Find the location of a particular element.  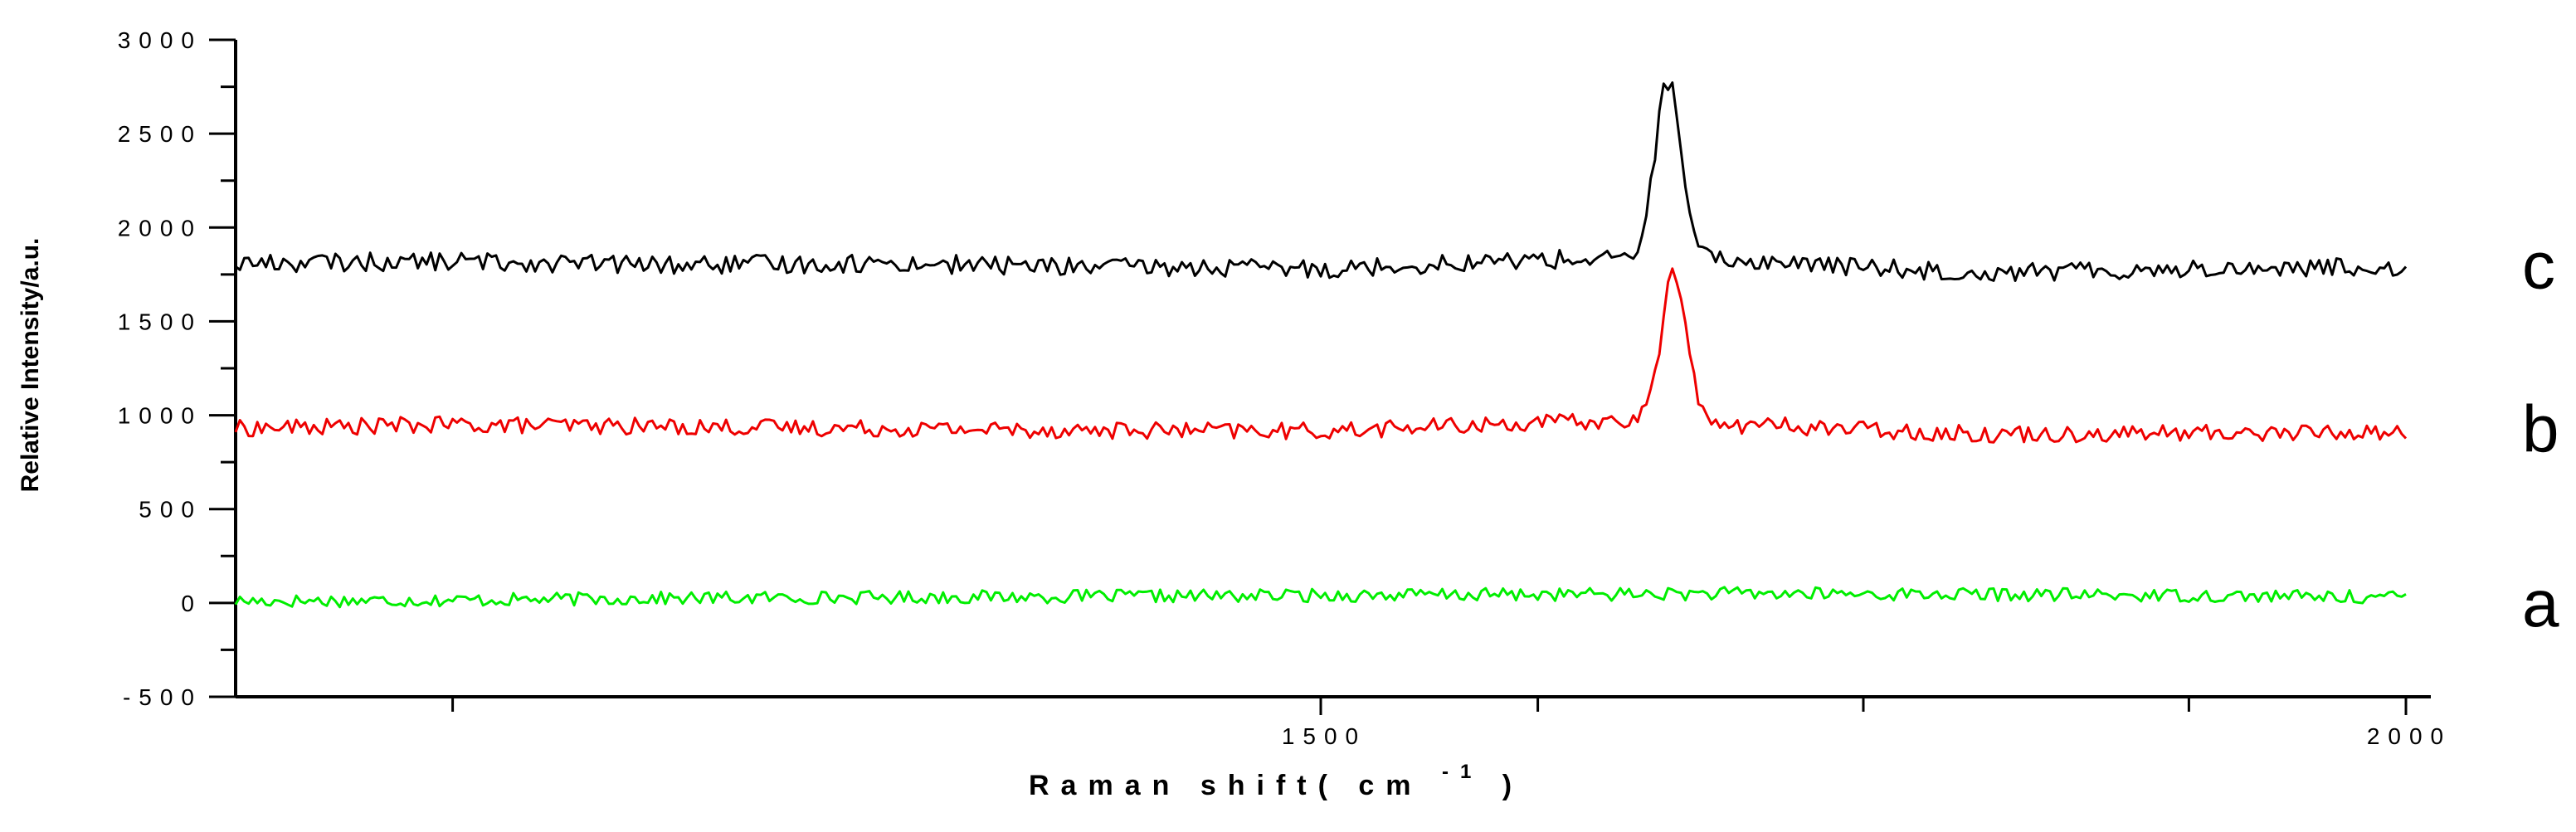

y-tick-label-3000: 3000 is located at coordinates (160, 40).